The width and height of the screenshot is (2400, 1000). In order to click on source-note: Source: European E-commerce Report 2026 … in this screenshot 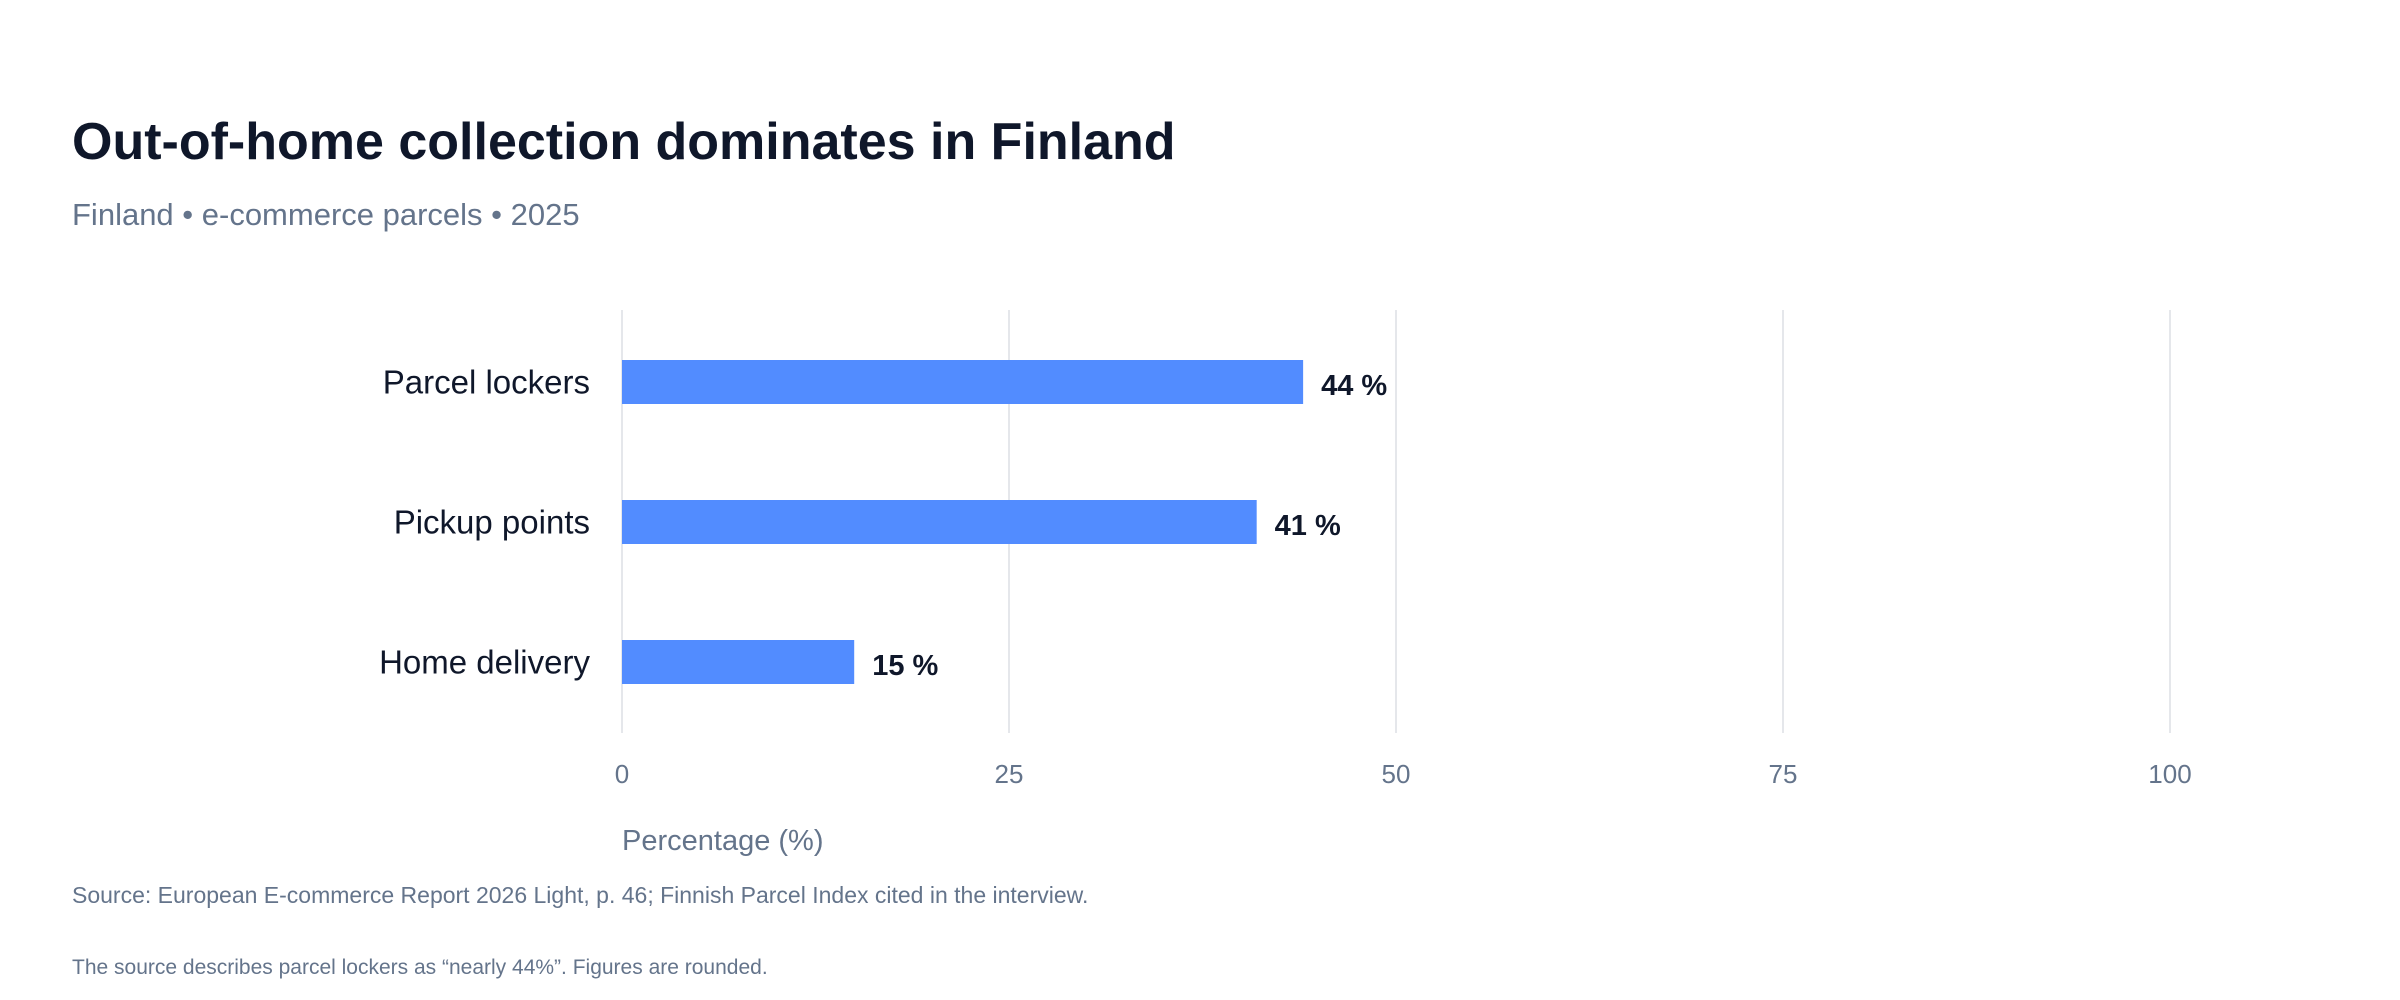, I will do `click(580, 895)`.